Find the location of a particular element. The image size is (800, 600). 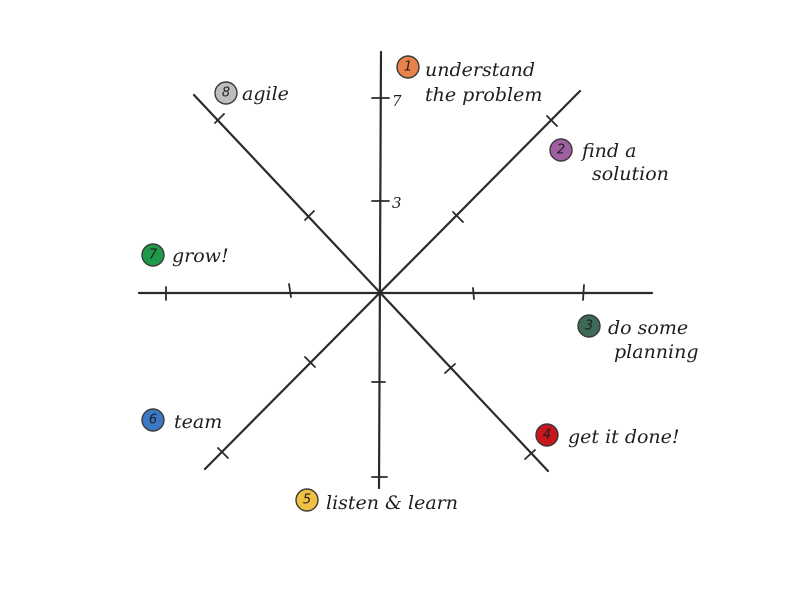

step-4-marker is located at coordinates (547, 435).